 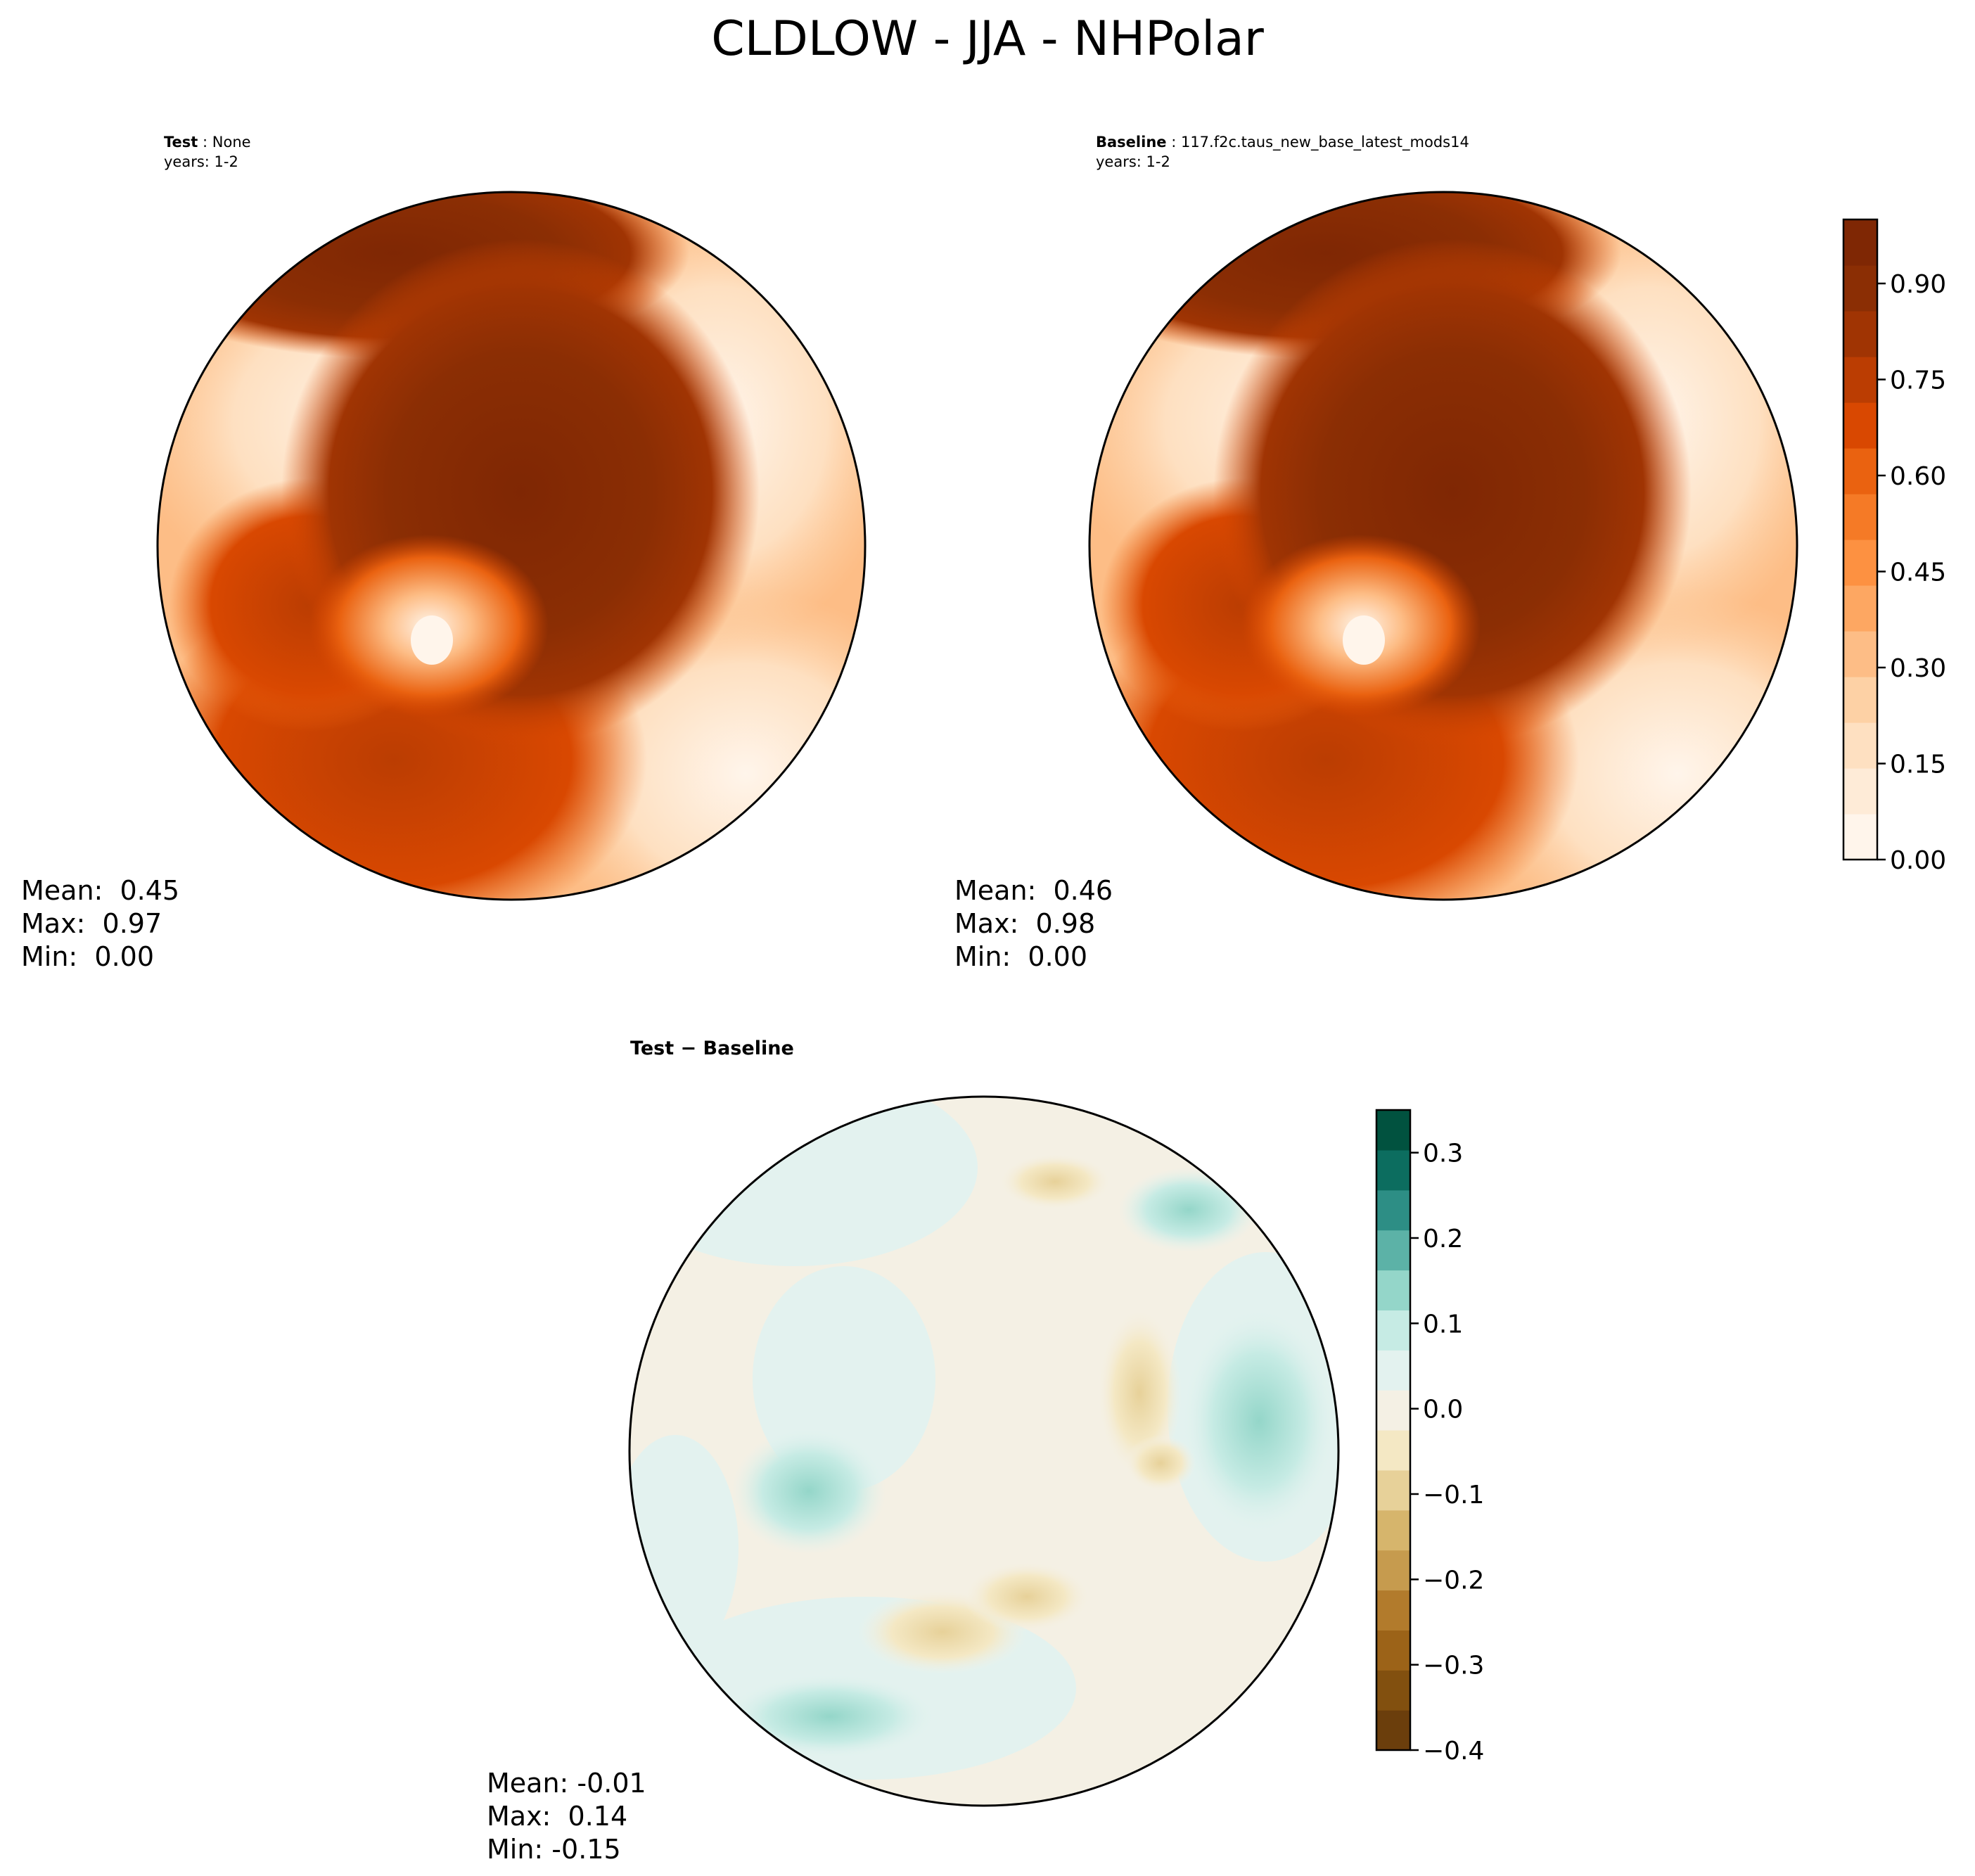 I want to click on baseline-mean: Mean: 0.46, so click(x=1033, y=890).